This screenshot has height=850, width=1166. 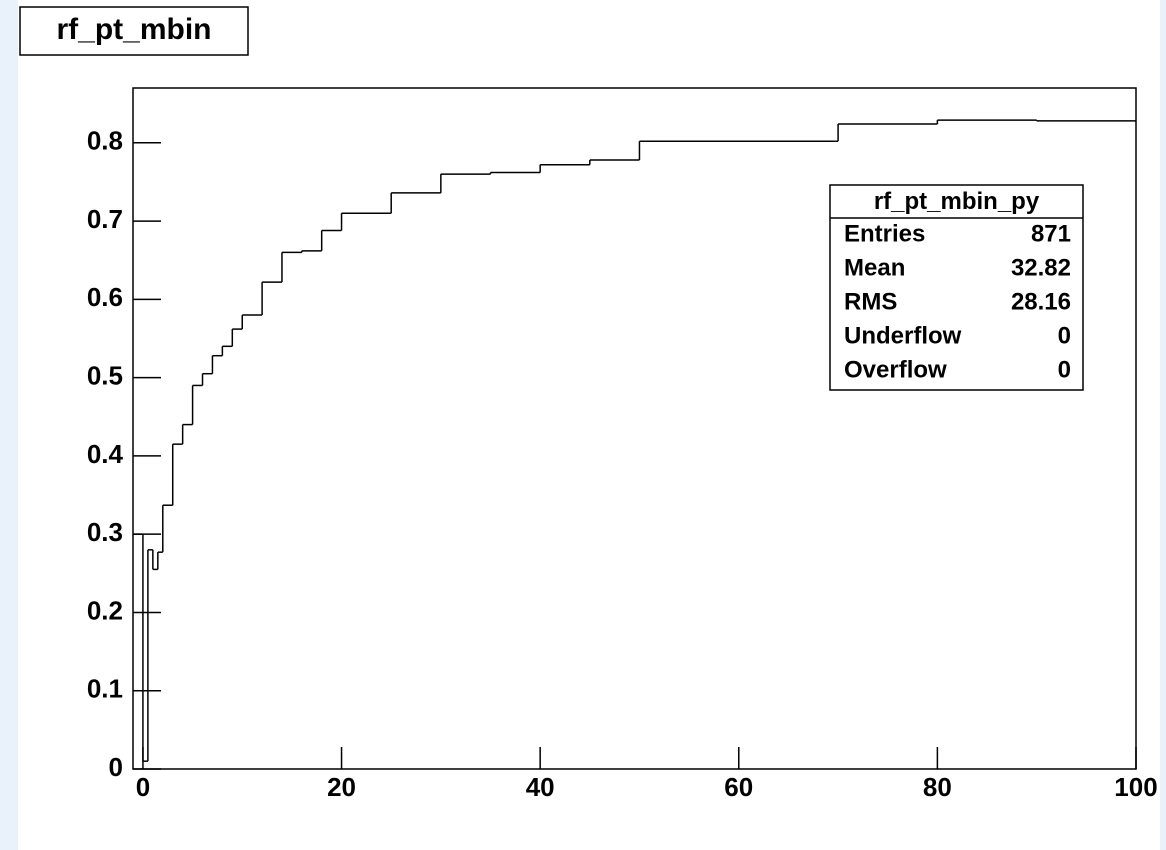 I want to click on stats-value: 28.16, so click(x=1041, y=301).